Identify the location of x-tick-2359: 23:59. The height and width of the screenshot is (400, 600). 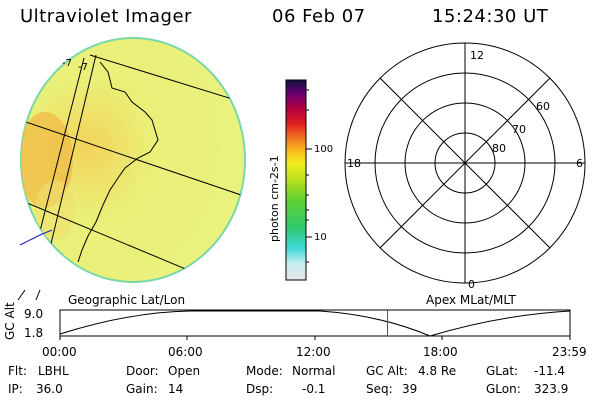
(569, 352).